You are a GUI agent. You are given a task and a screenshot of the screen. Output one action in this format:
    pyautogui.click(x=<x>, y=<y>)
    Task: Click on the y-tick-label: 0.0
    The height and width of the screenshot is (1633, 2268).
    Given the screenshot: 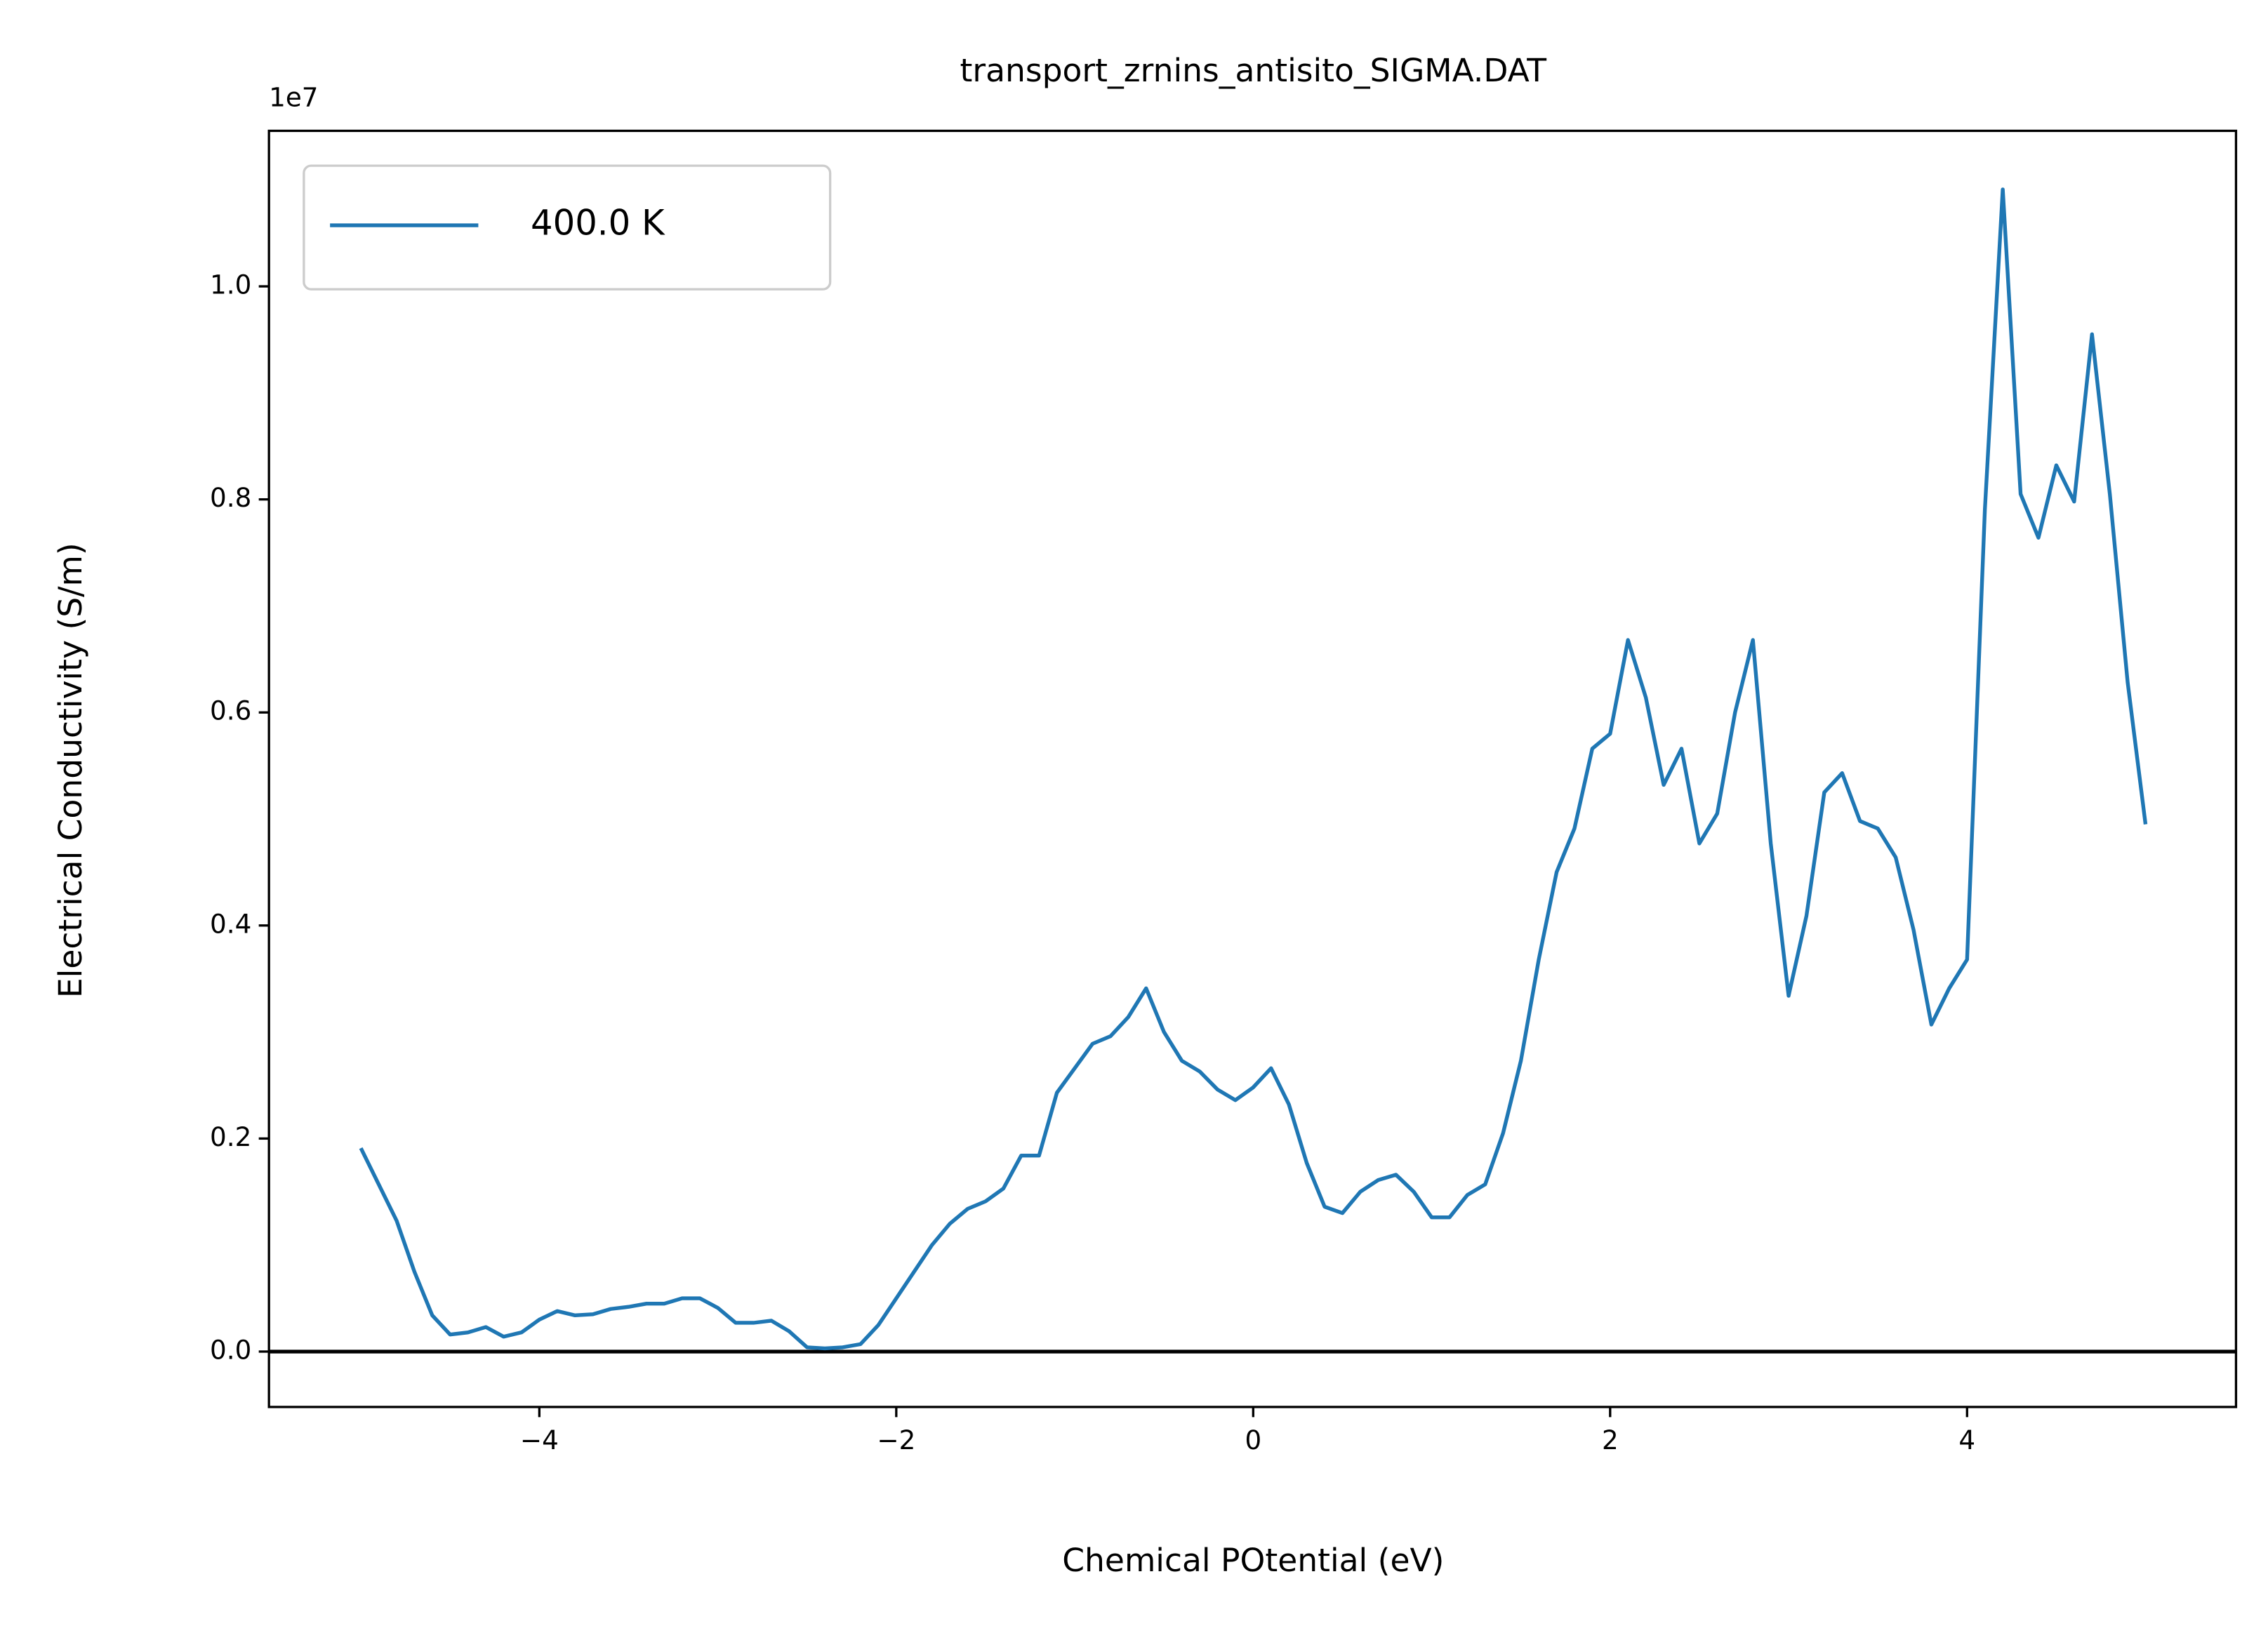 What is the action you would take?
    pyautogui.click(x=230, y=1349)
    